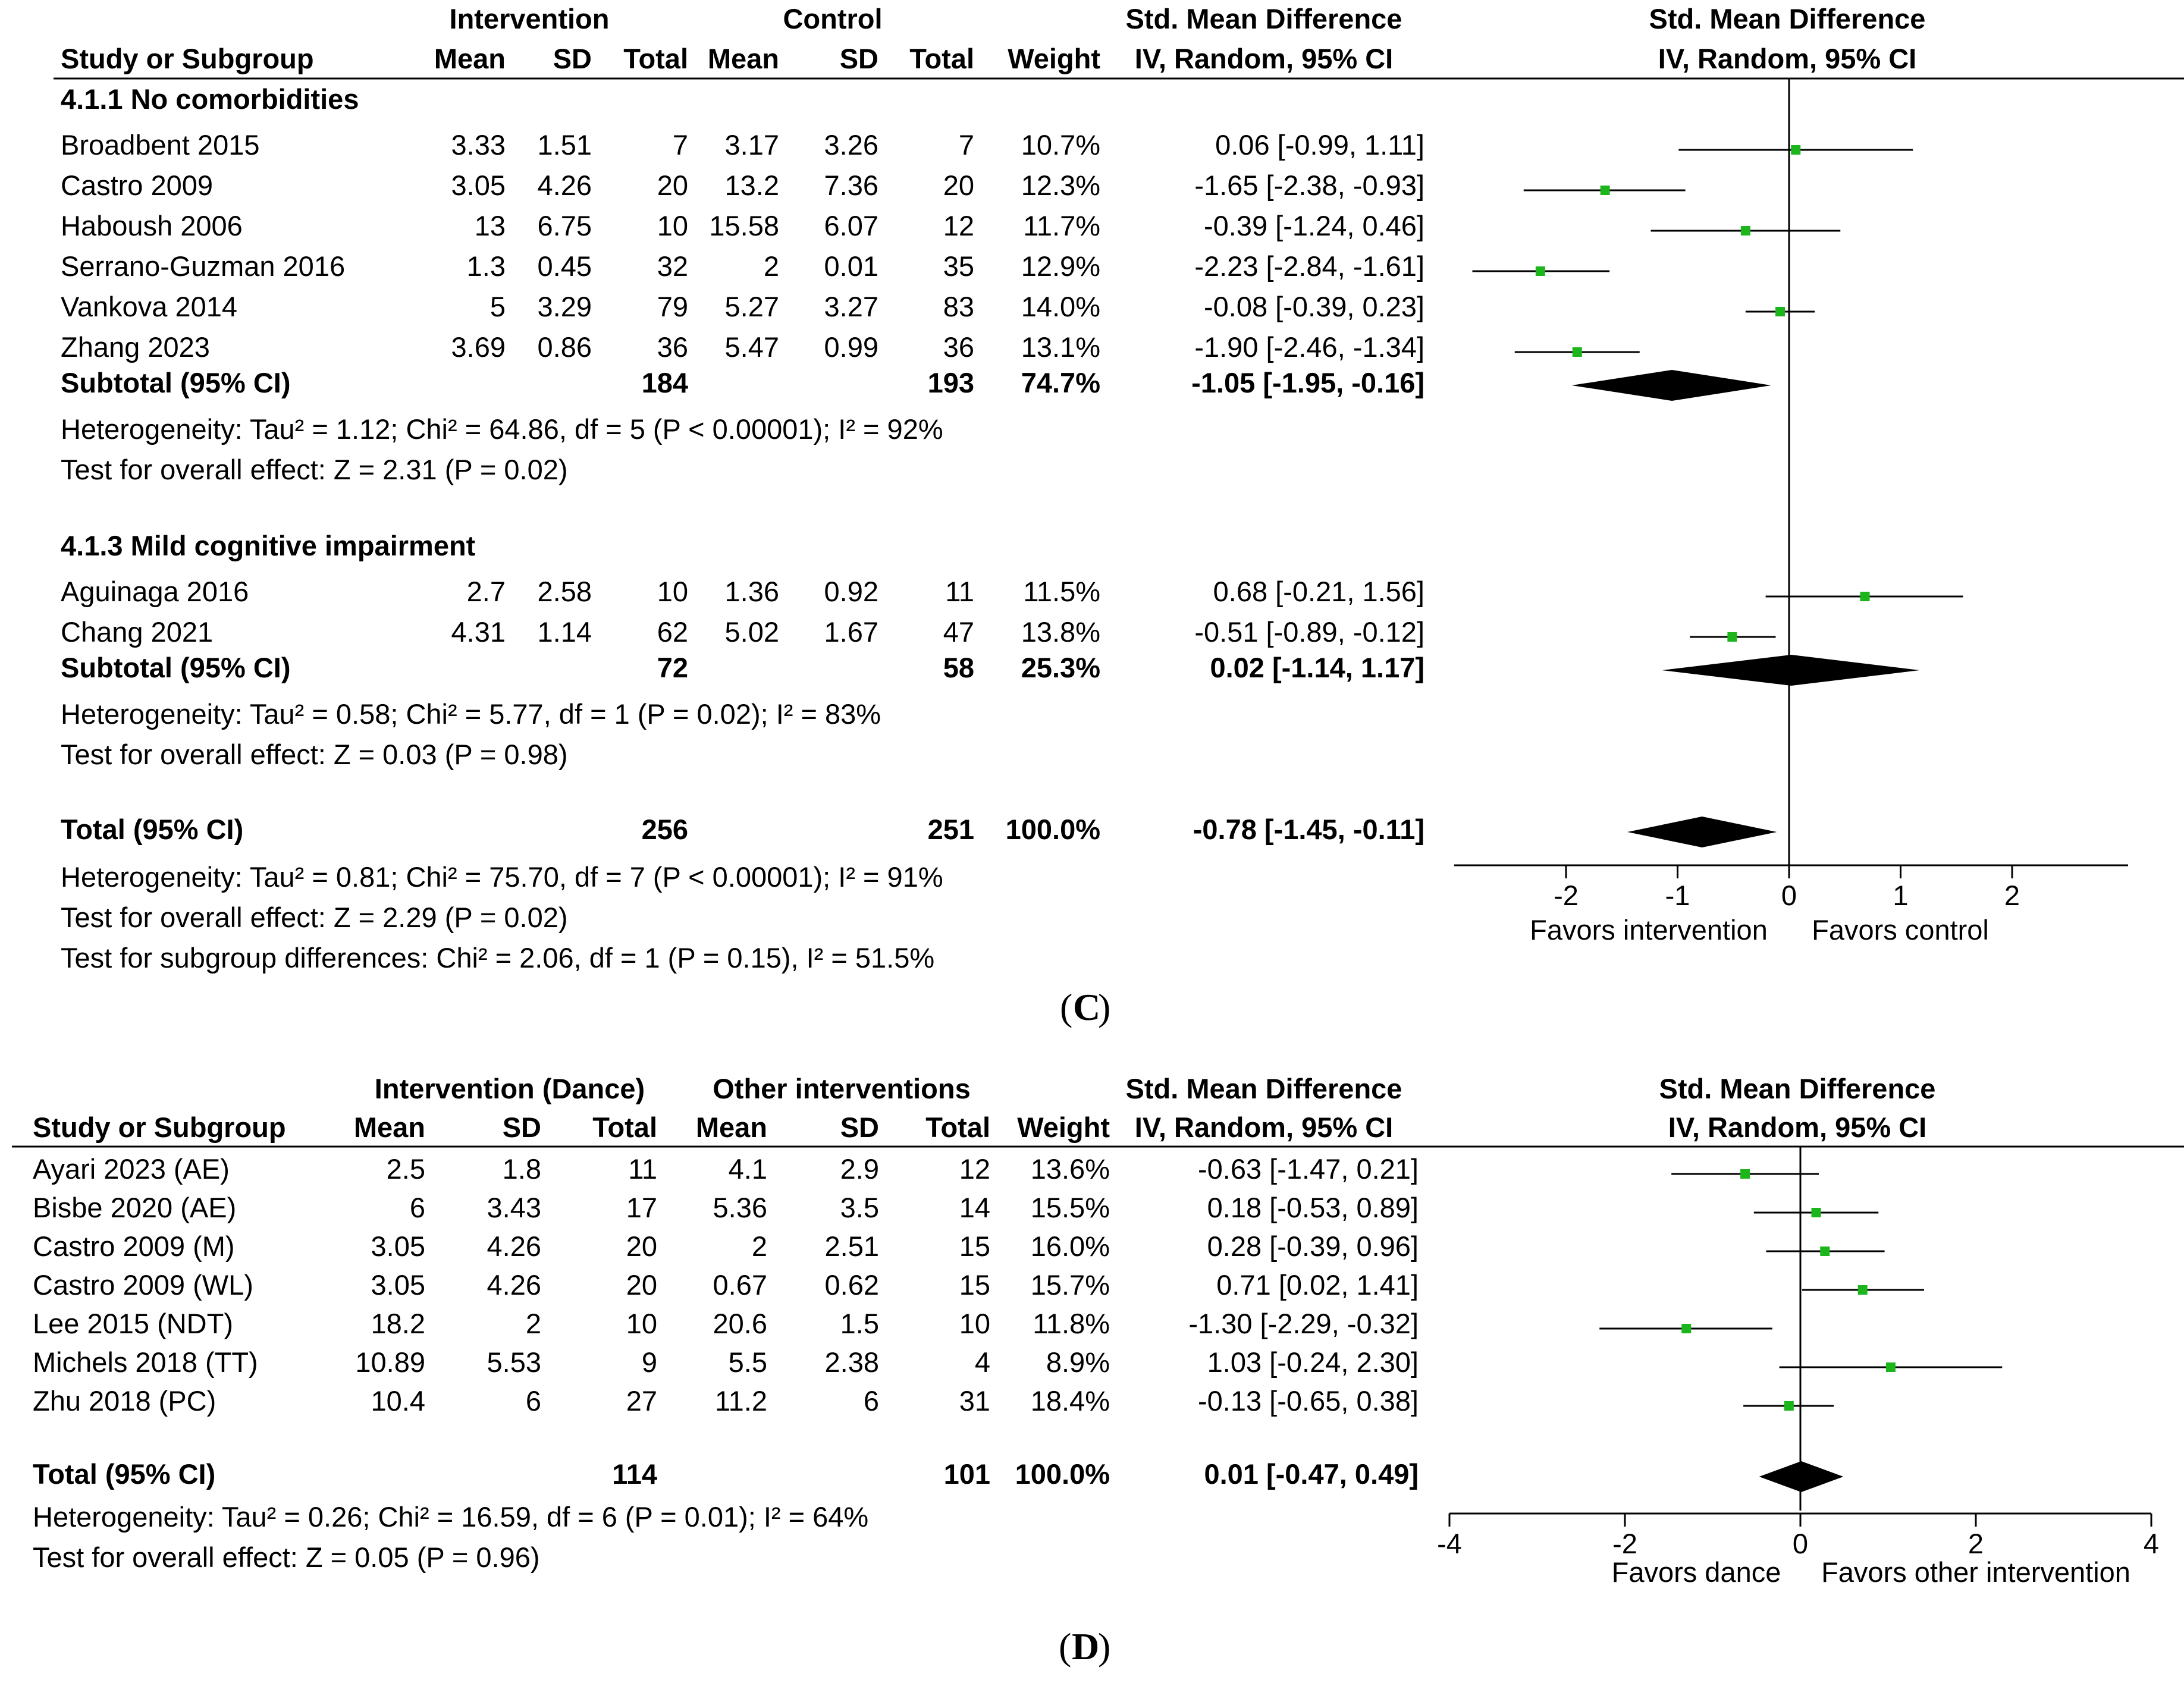  I want to click on cell-ci: -0.78 [-1.45, -0.11], so click(1308, 829).